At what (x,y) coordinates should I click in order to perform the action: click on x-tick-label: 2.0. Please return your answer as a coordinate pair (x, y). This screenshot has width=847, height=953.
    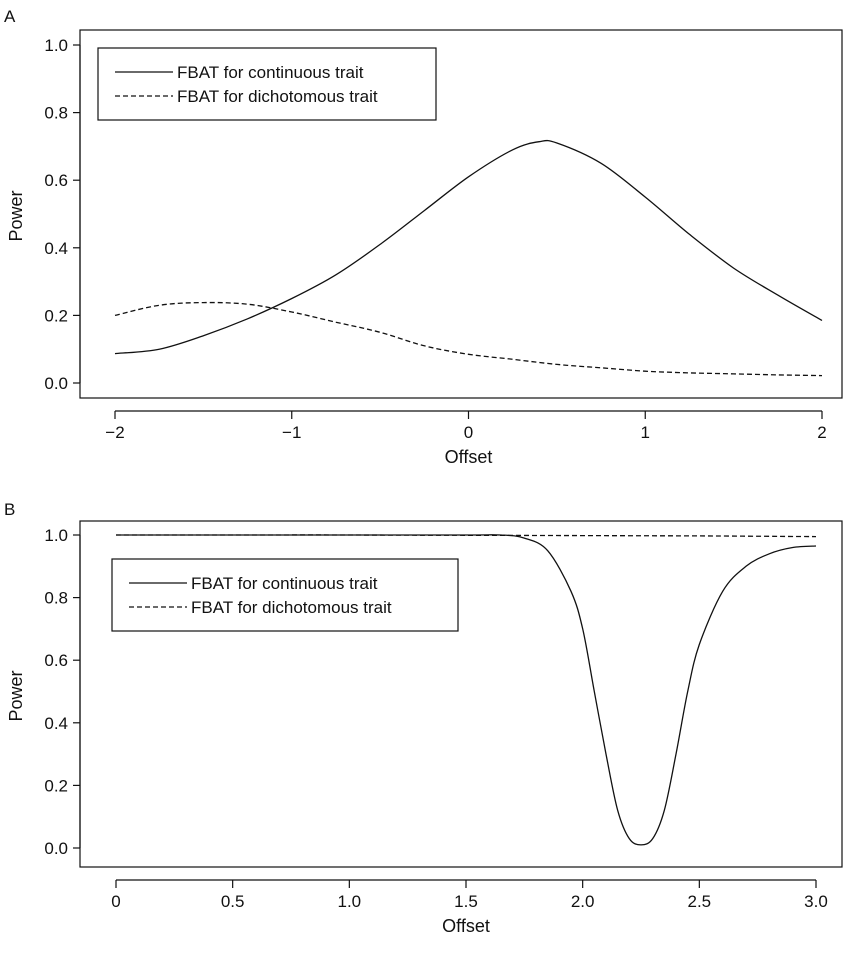
    Looking at the image, I should click on (583, 901).